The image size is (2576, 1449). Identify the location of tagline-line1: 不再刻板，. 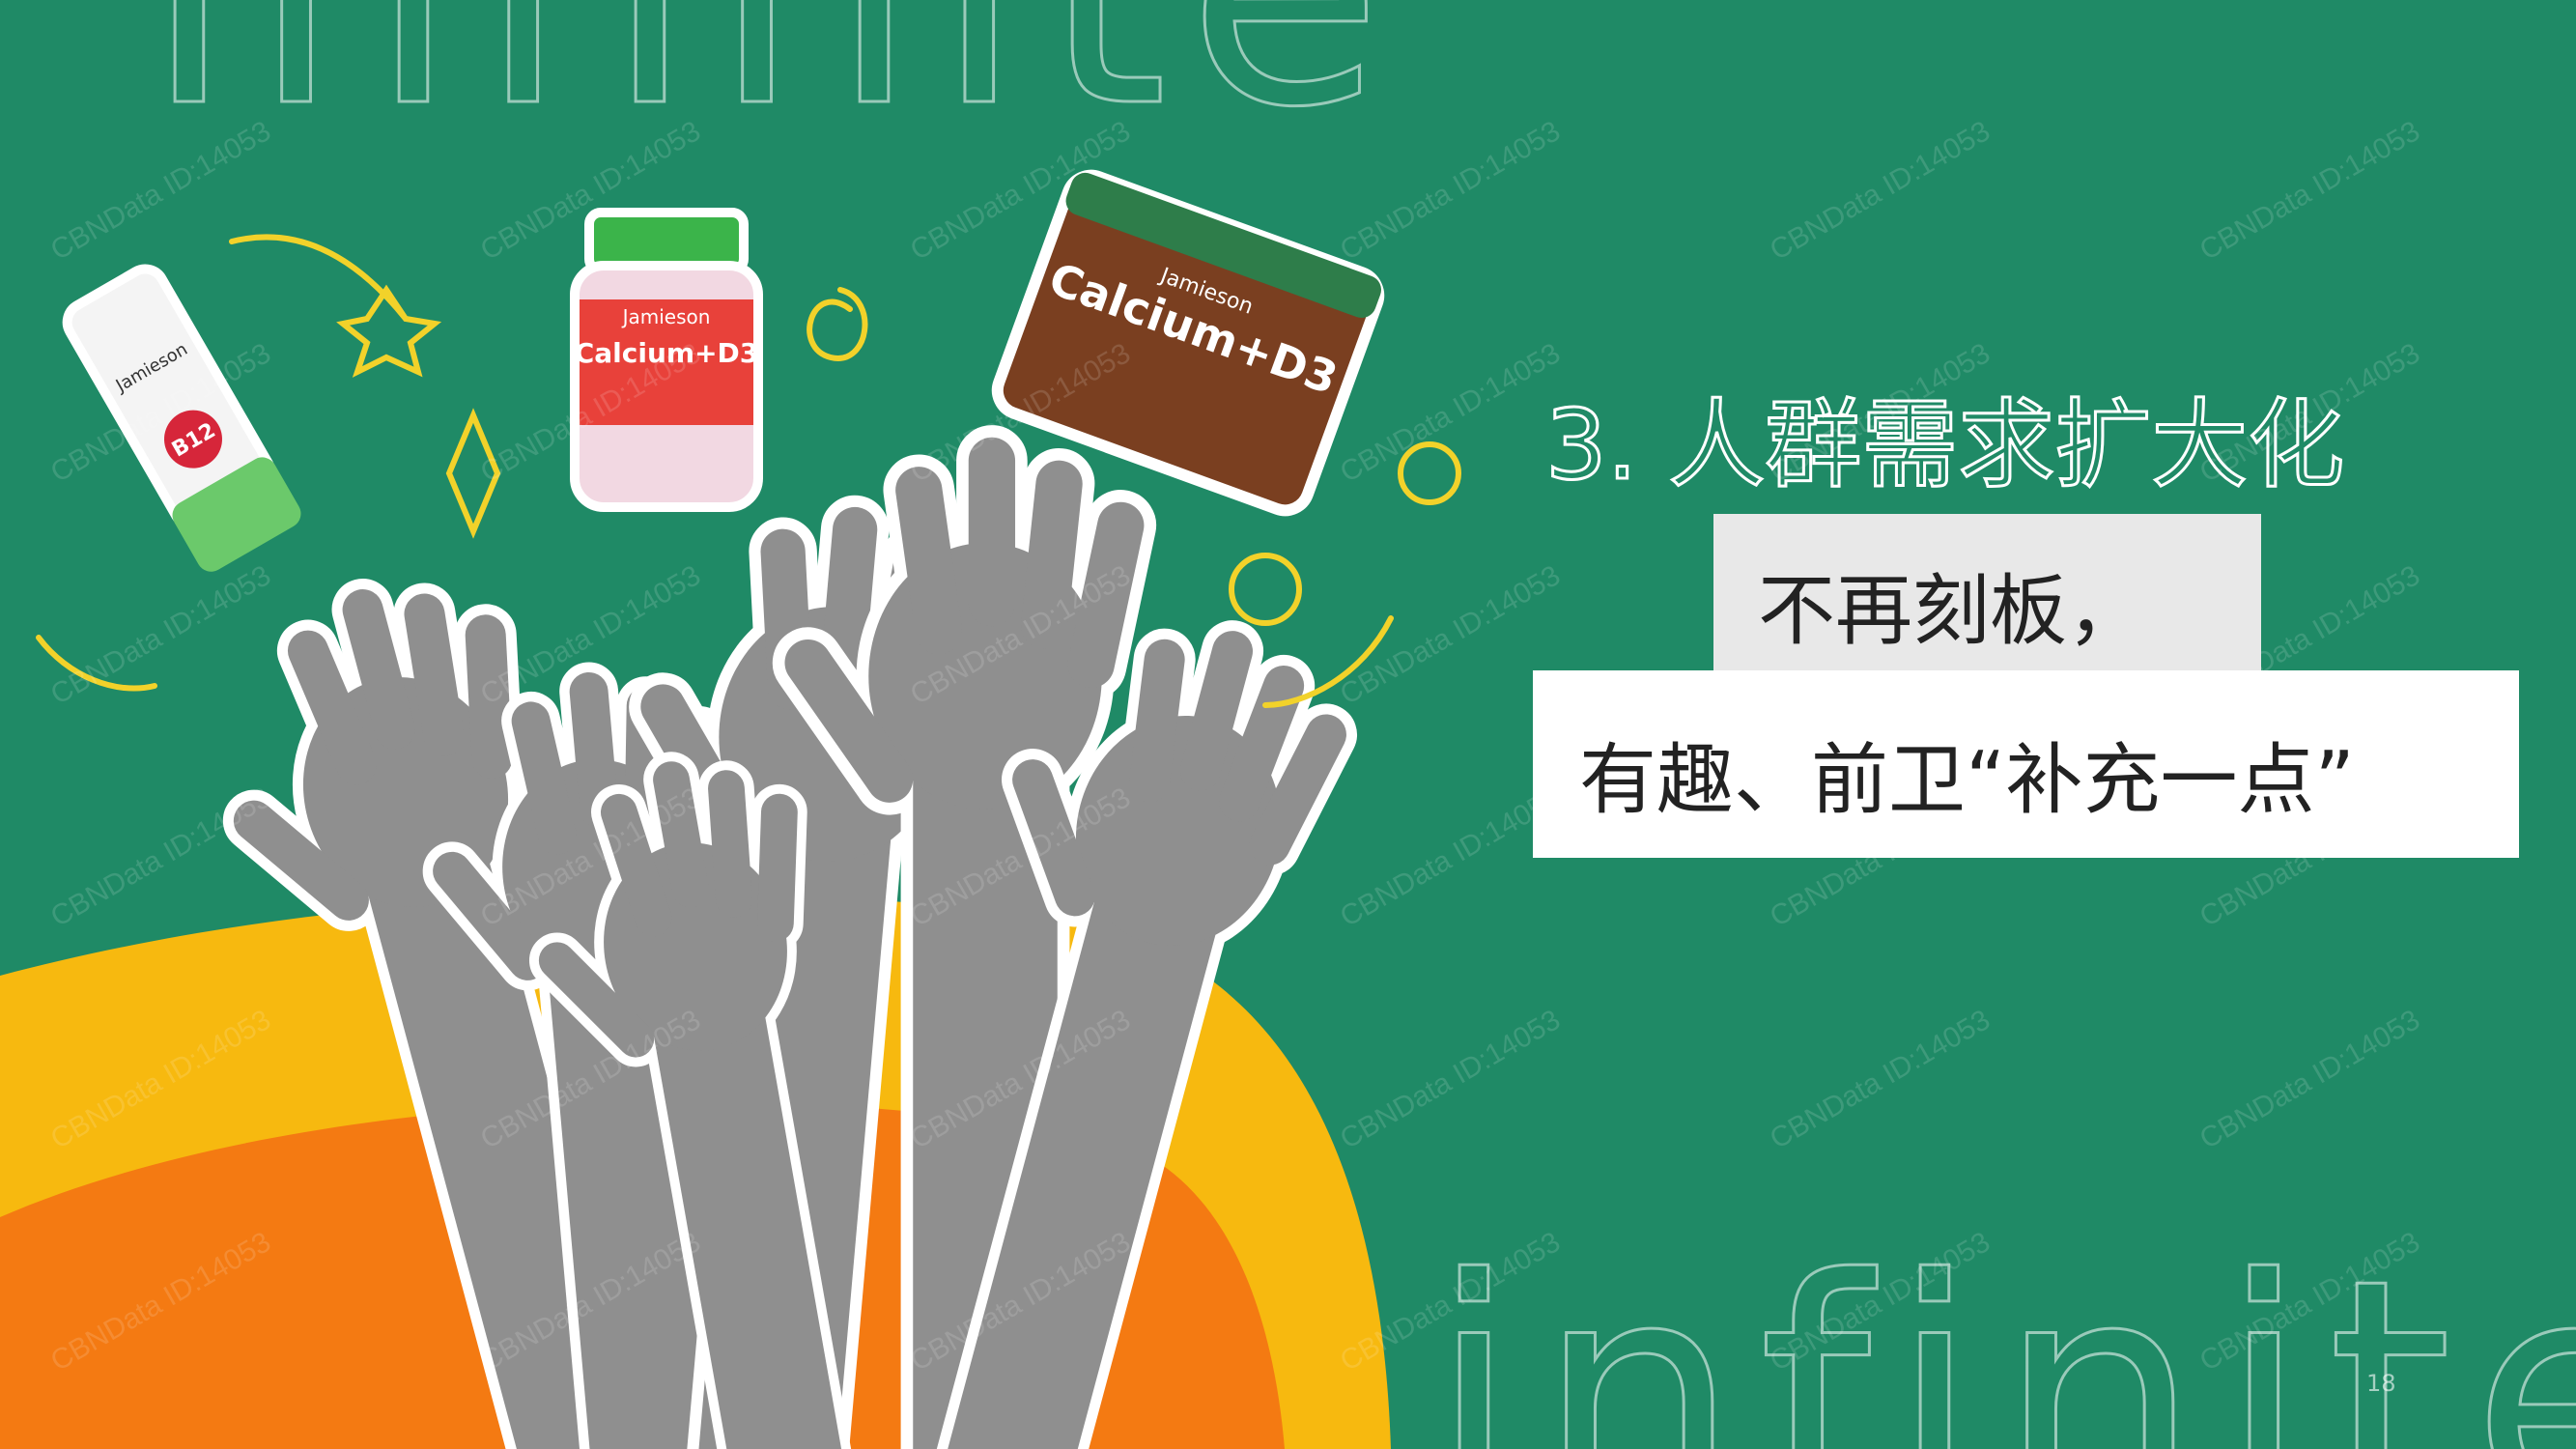
(1951, 611).